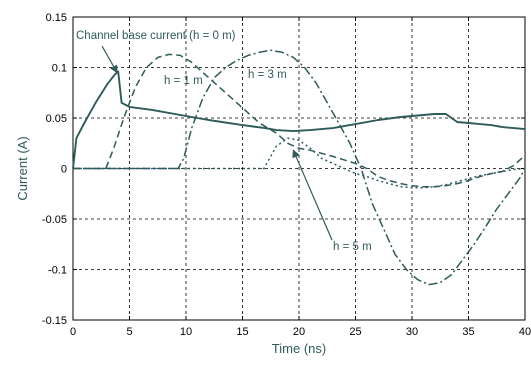 This screenshot has width=531, height=371. What do you see at coordinates (412, 332) in the screenshot?
I see `x-tick-label: 30` at bounding box center [412, 332].